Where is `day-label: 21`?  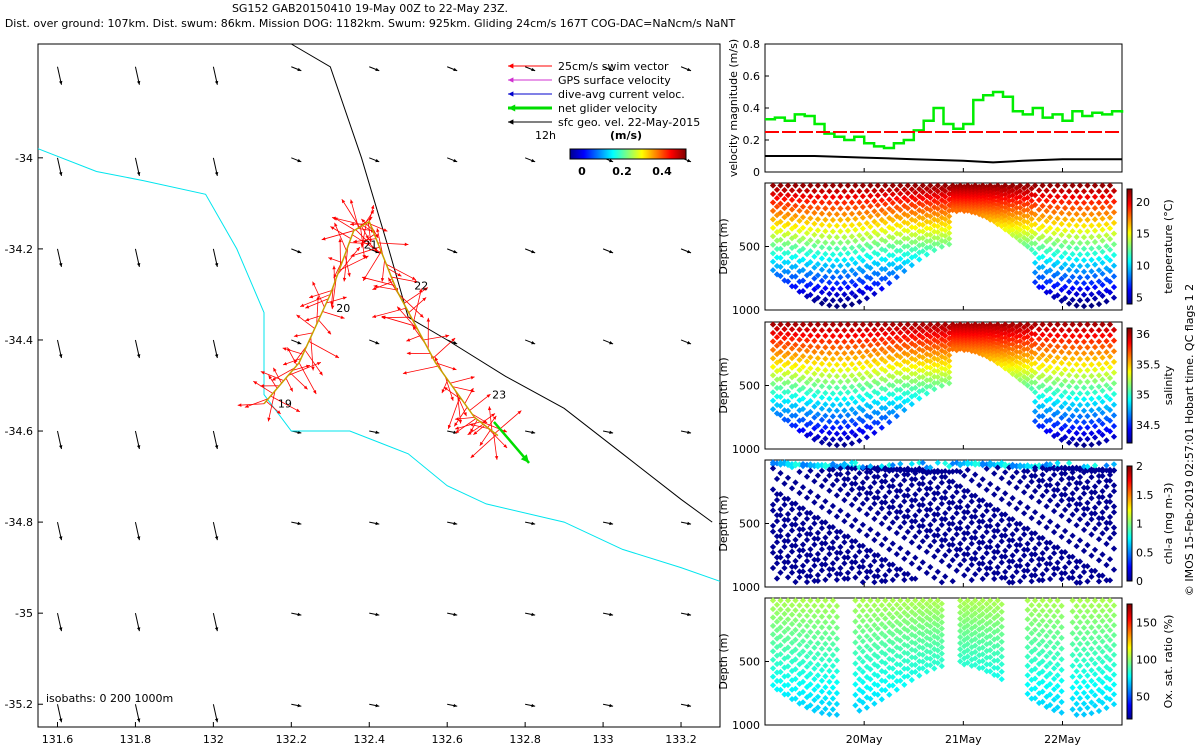 day-label: 21 is located at coordinates (371, 244).